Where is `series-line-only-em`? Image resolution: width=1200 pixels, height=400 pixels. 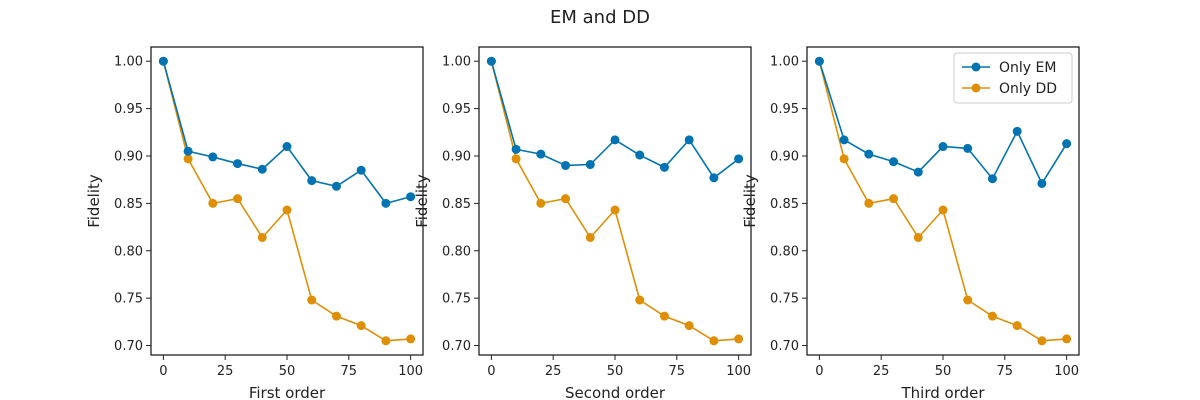
series-line-only-em is located at coordinates (615, 120).